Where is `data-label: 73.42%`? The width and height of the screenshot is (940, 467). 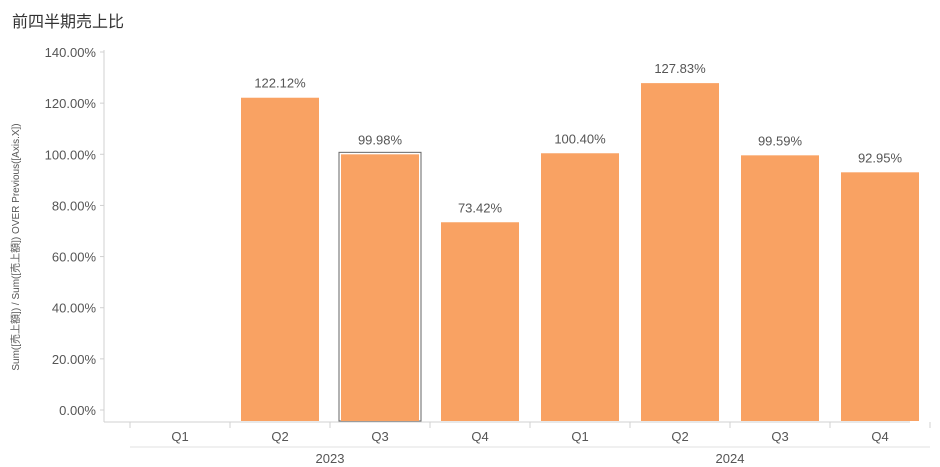
data-label: 73.42% is located at coordinates (480, 207).